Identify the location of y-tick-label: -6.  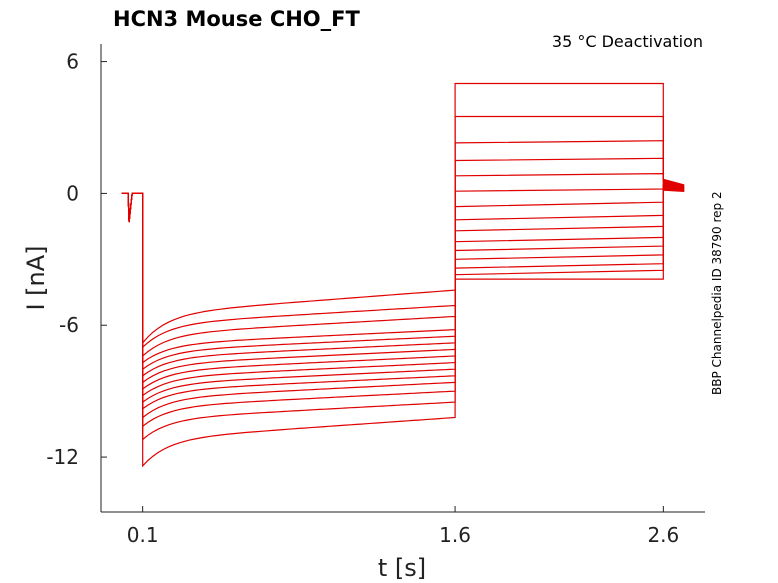
(69, 325).